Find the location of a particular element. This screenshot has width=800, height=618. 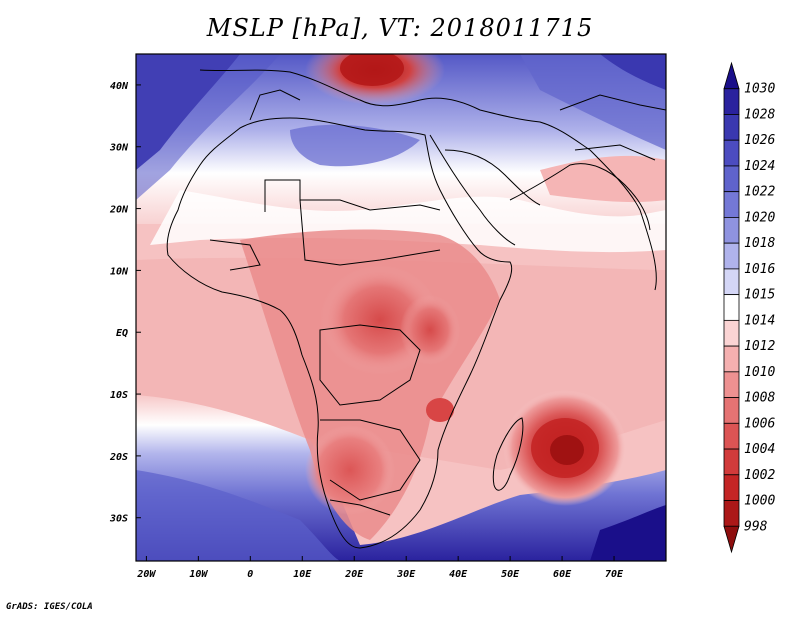

lon-tick-label: 10E is located at coordinates (302, 574).